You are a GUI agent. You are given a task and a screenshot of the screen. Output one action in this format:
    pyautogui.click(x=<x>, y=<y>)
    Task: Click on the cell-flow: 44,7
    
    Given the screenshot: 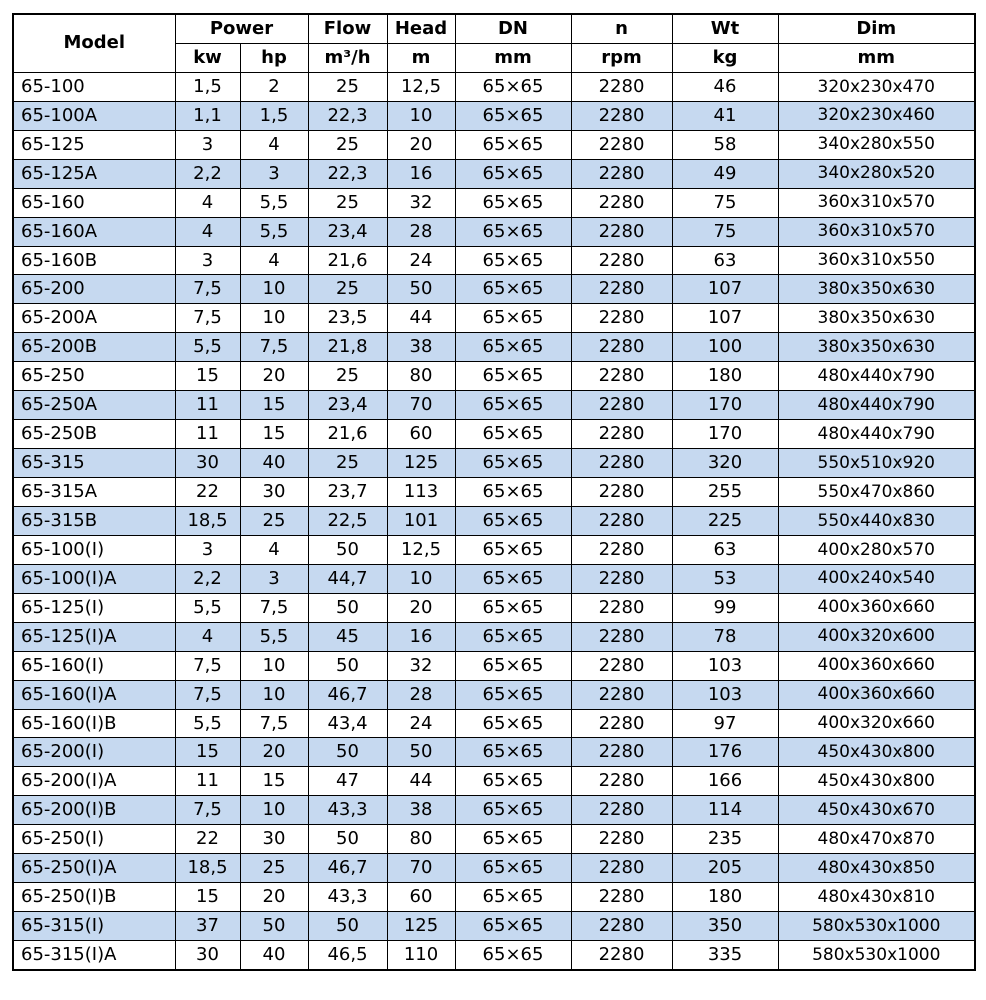 What is the action you would take?
    pyautogui.click(x=347, y=578)
    